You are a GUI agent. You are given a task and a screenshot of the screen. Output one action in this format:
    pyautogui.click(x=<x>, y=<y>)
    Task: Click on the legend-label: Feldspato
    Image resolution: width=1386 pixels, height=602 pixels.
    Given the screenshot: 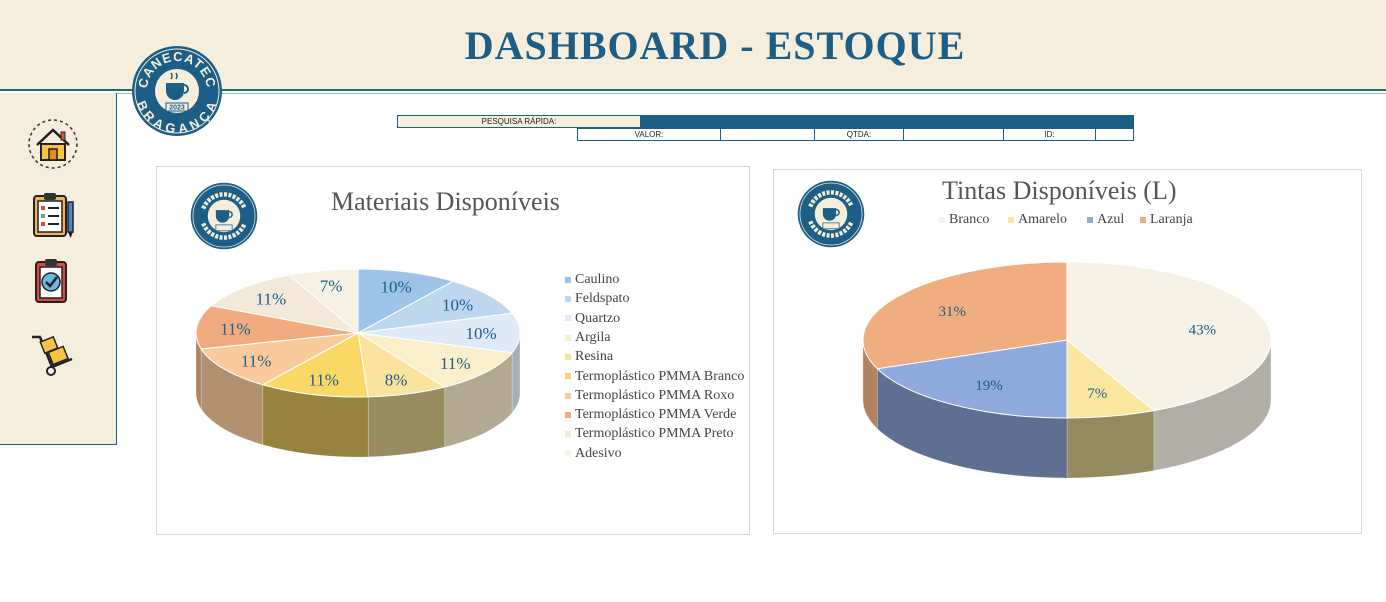 What is the action you would take?
    pyautogui.click(x=602, y=299)
    